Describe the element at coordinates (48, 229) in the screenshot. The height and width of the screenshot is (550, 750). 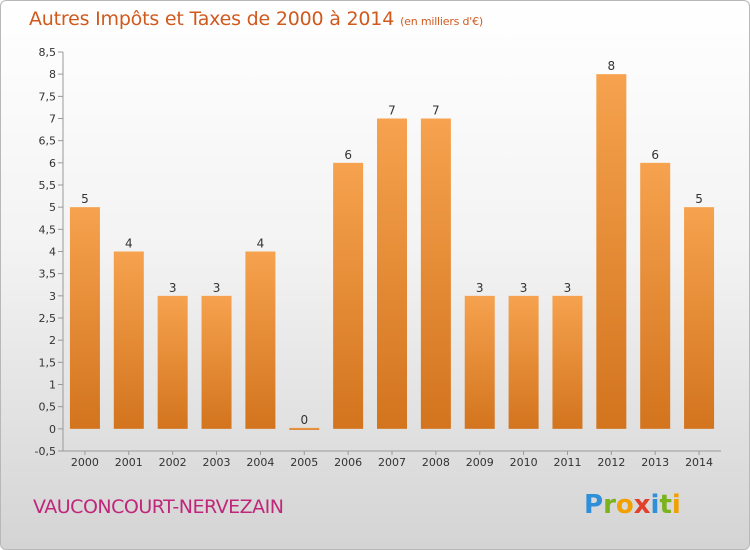
I see `y-tick-label: 4,5` at that location.